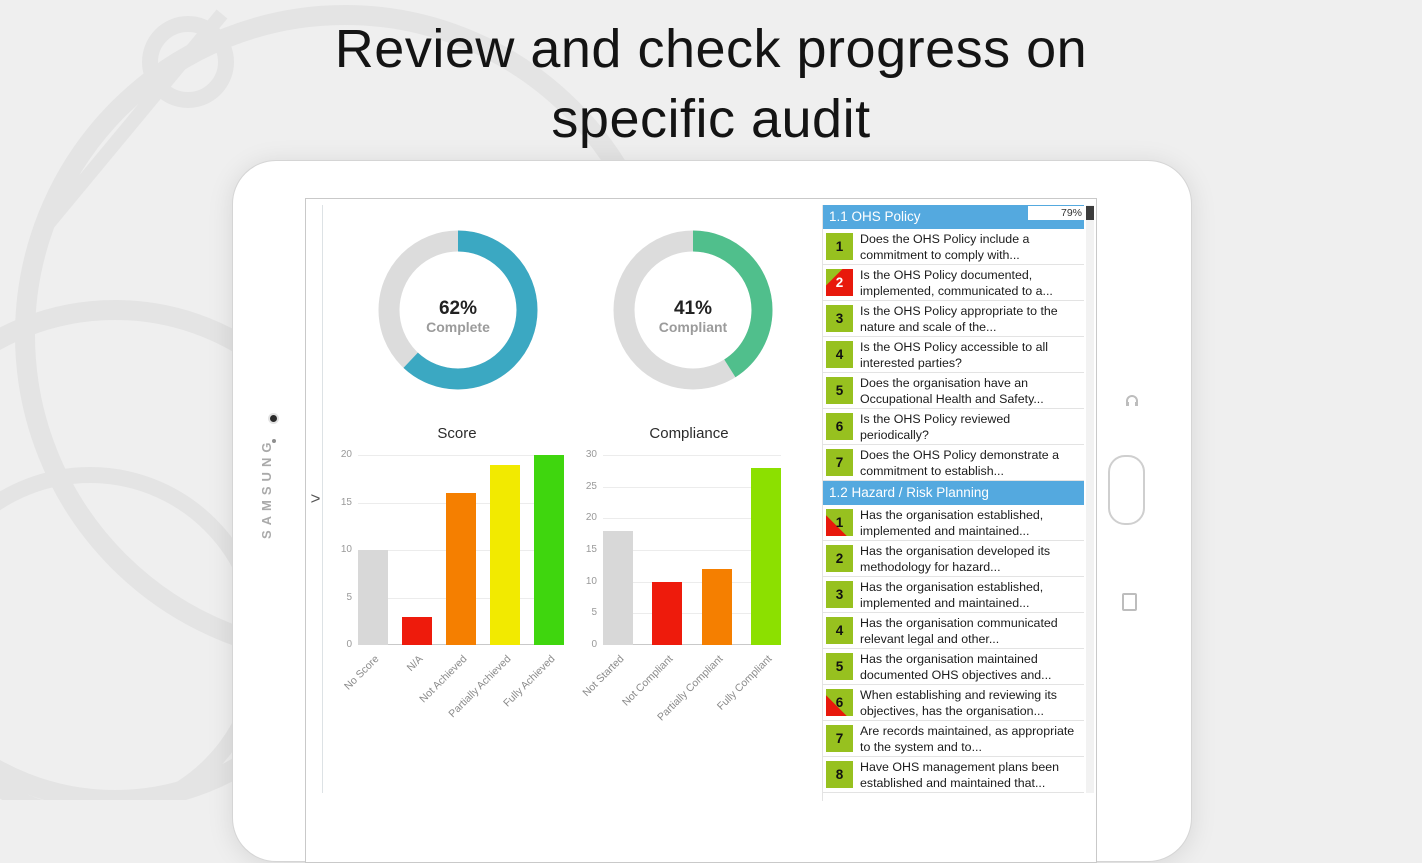 The image size is (1422, 863). Describe the element at coordinates (373, 597) in the screenshot. I see `bar-no-score` at that location.